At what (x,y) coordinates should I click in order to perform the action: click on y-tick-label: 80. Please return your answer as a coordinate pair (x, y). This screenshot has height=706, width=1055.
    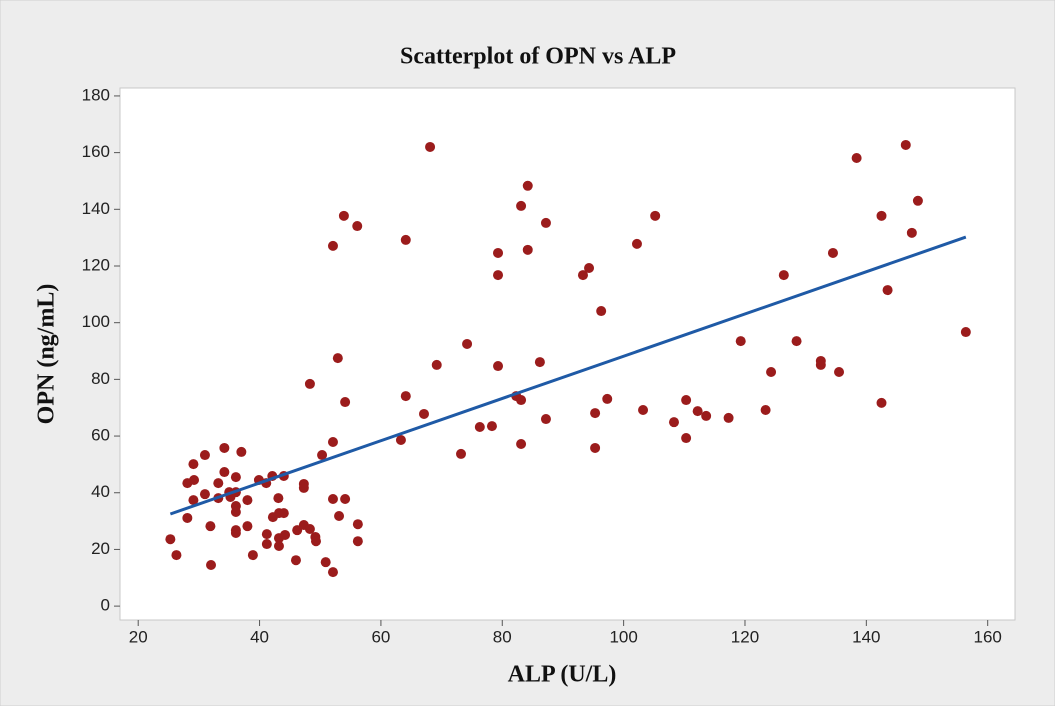
    Looking at the image, I should click on (100, 378).